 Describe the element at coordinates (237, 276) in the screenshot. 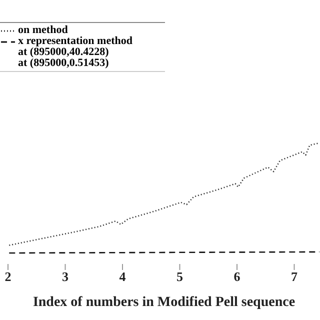

I see `x-tick-label: 6` at that location.